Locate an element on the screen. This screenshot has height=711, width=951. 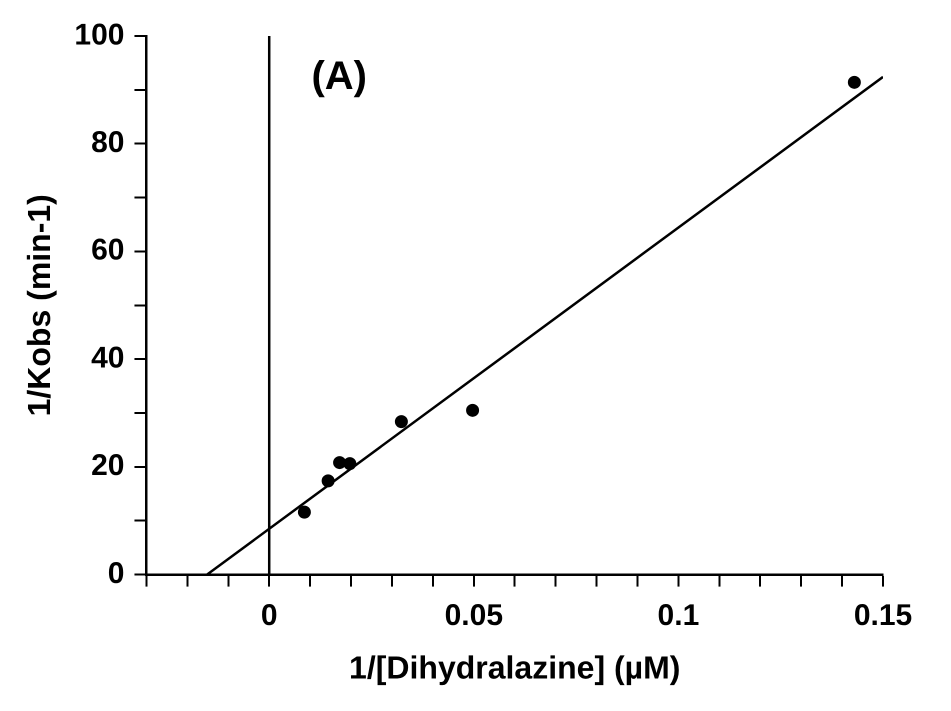
annotation: (A) is located at coordinates (339, 76).